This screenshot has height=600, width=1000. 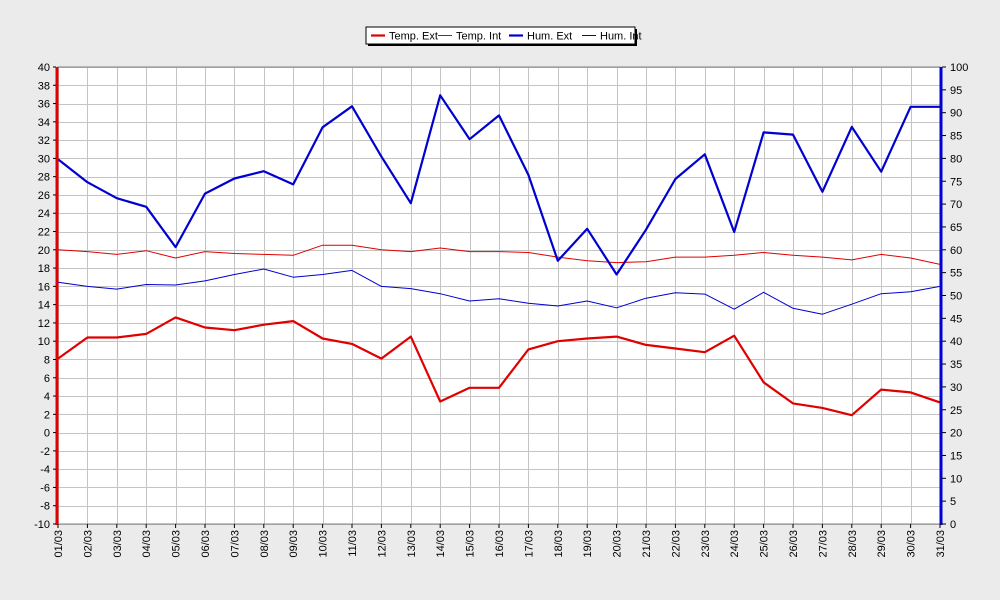 I want to click on y-right-tick-label: 50, so click(x=956, y=297).